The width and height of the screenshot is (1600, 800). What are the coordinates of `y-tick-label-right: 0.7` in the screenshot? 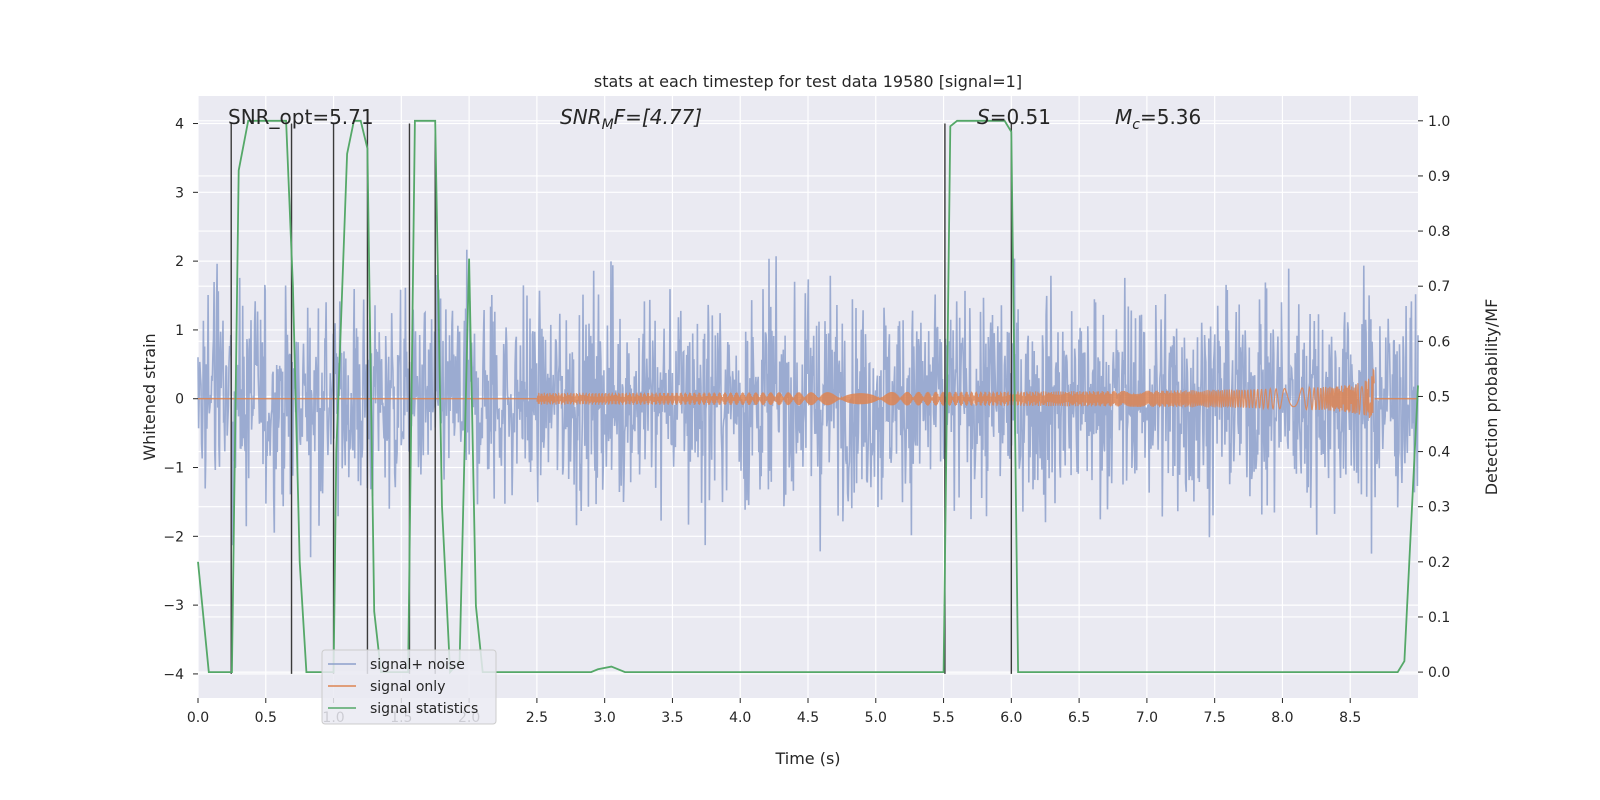 It's located at (1439, 287).